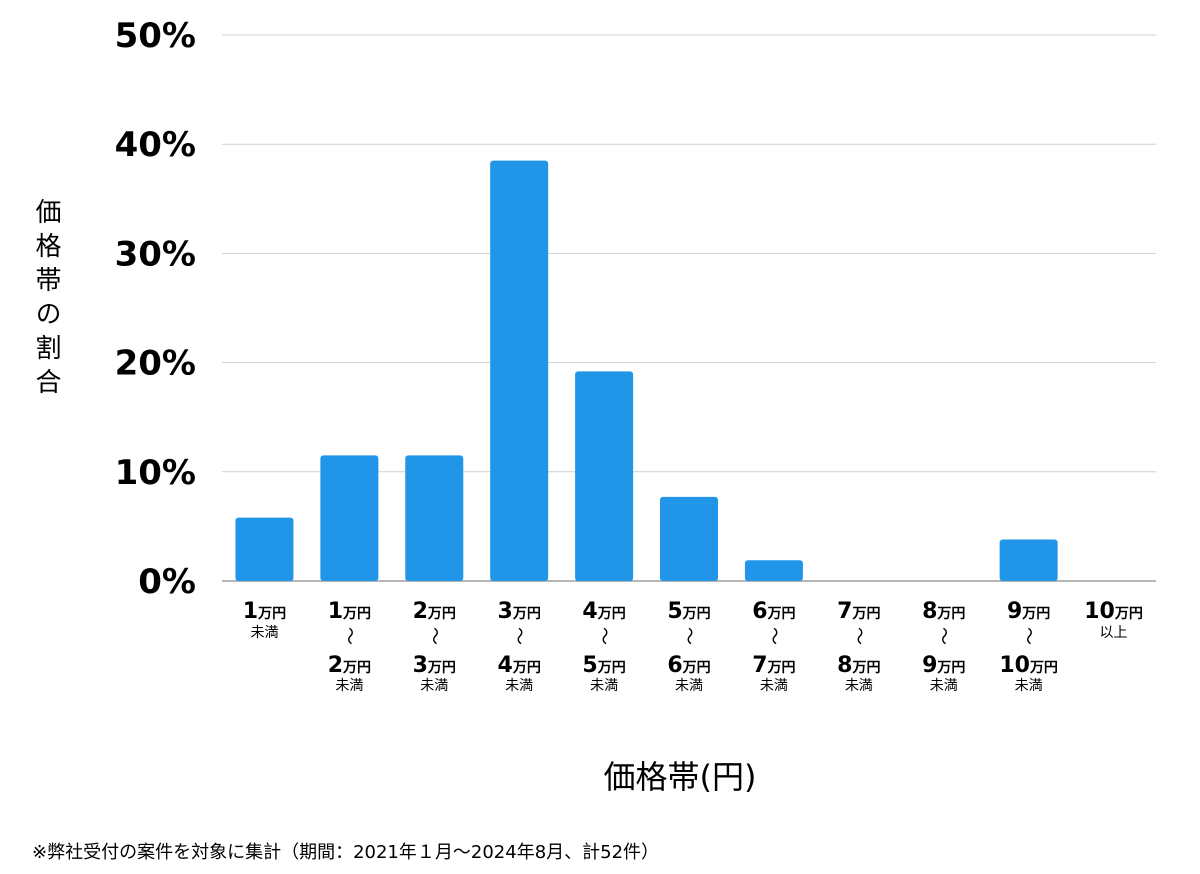  I want to click on y-tick-label: 40%, so click(155, 145).